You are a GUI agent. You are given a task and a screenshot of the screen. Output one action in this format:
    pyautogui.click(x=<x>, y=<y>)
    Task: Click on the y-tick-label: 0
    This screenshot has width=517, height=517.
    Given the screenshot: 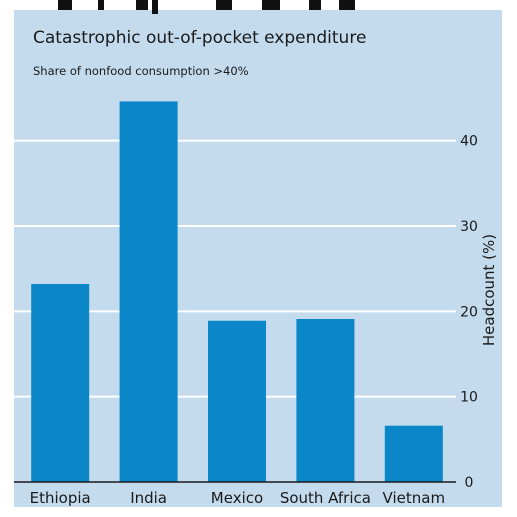 What is the action you would take?
    pyautogui.click(x=469, y=483)
    